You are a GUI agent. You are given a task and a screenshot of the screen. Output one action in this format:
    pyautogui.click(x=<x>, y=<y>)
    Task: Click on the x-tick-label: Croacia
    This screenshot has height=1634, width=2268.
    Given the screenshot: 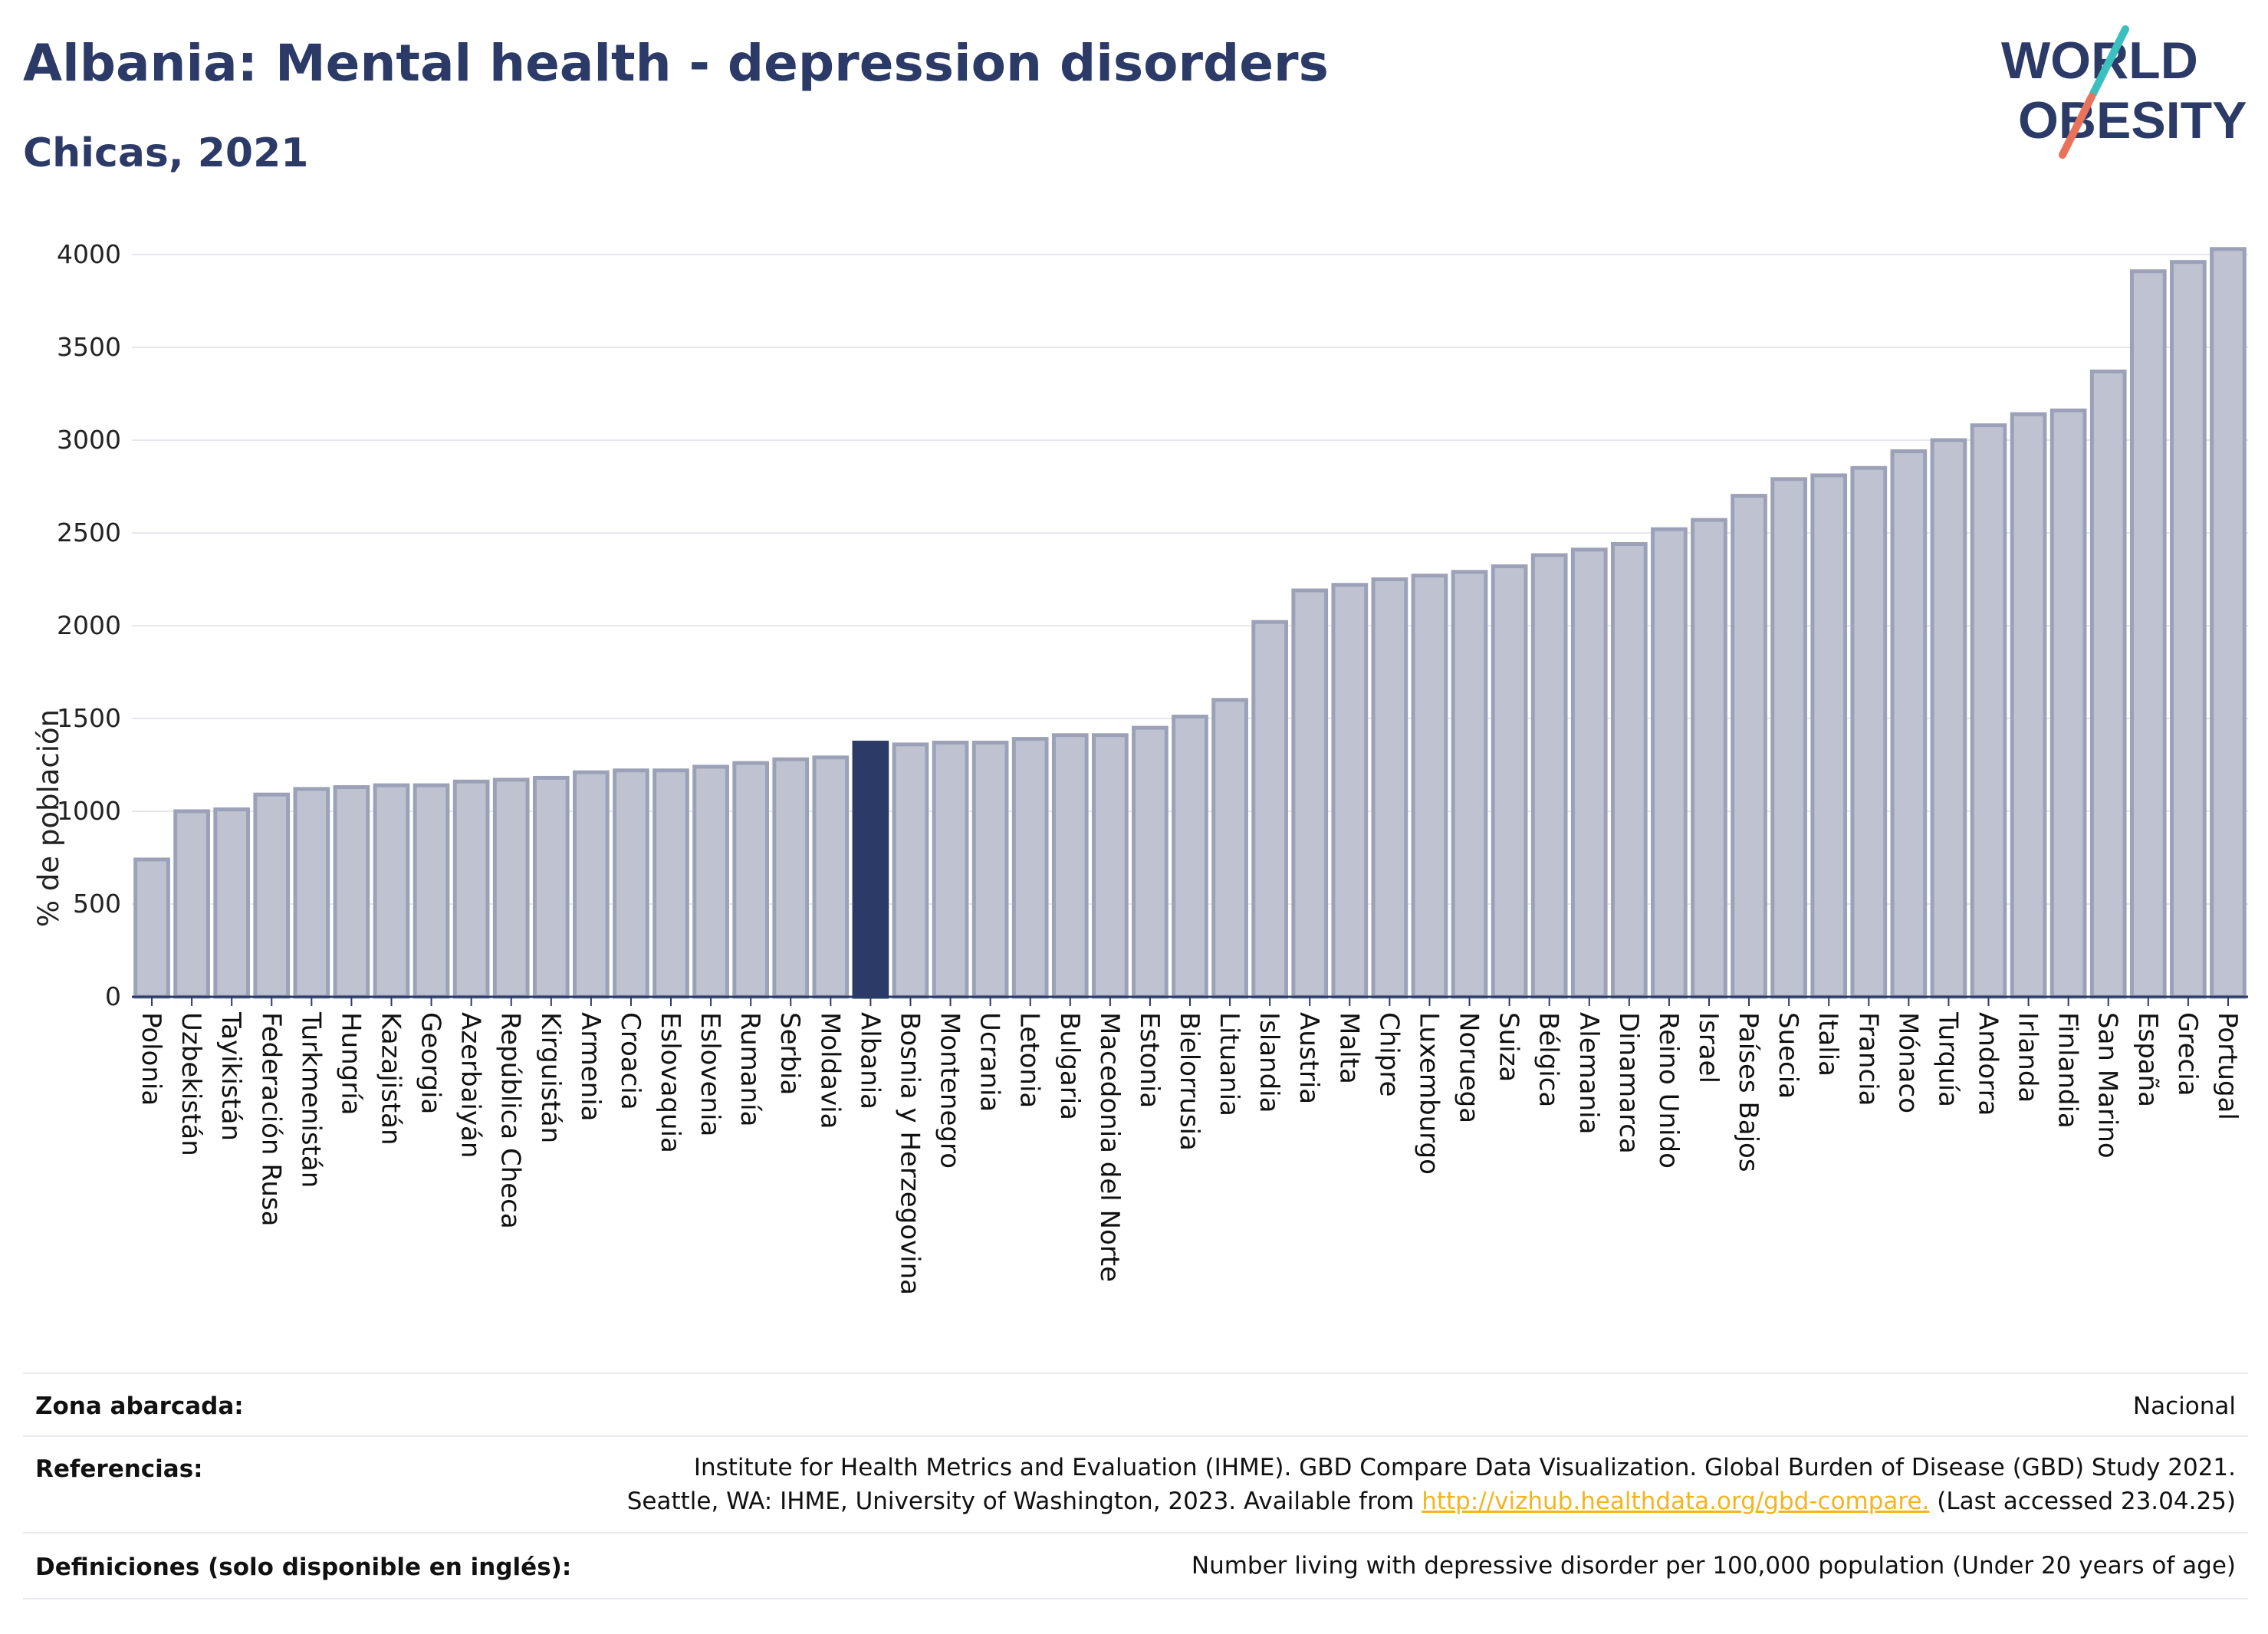 What is the action you would take?
    pyautogui.click(x=630, y=1061)
    